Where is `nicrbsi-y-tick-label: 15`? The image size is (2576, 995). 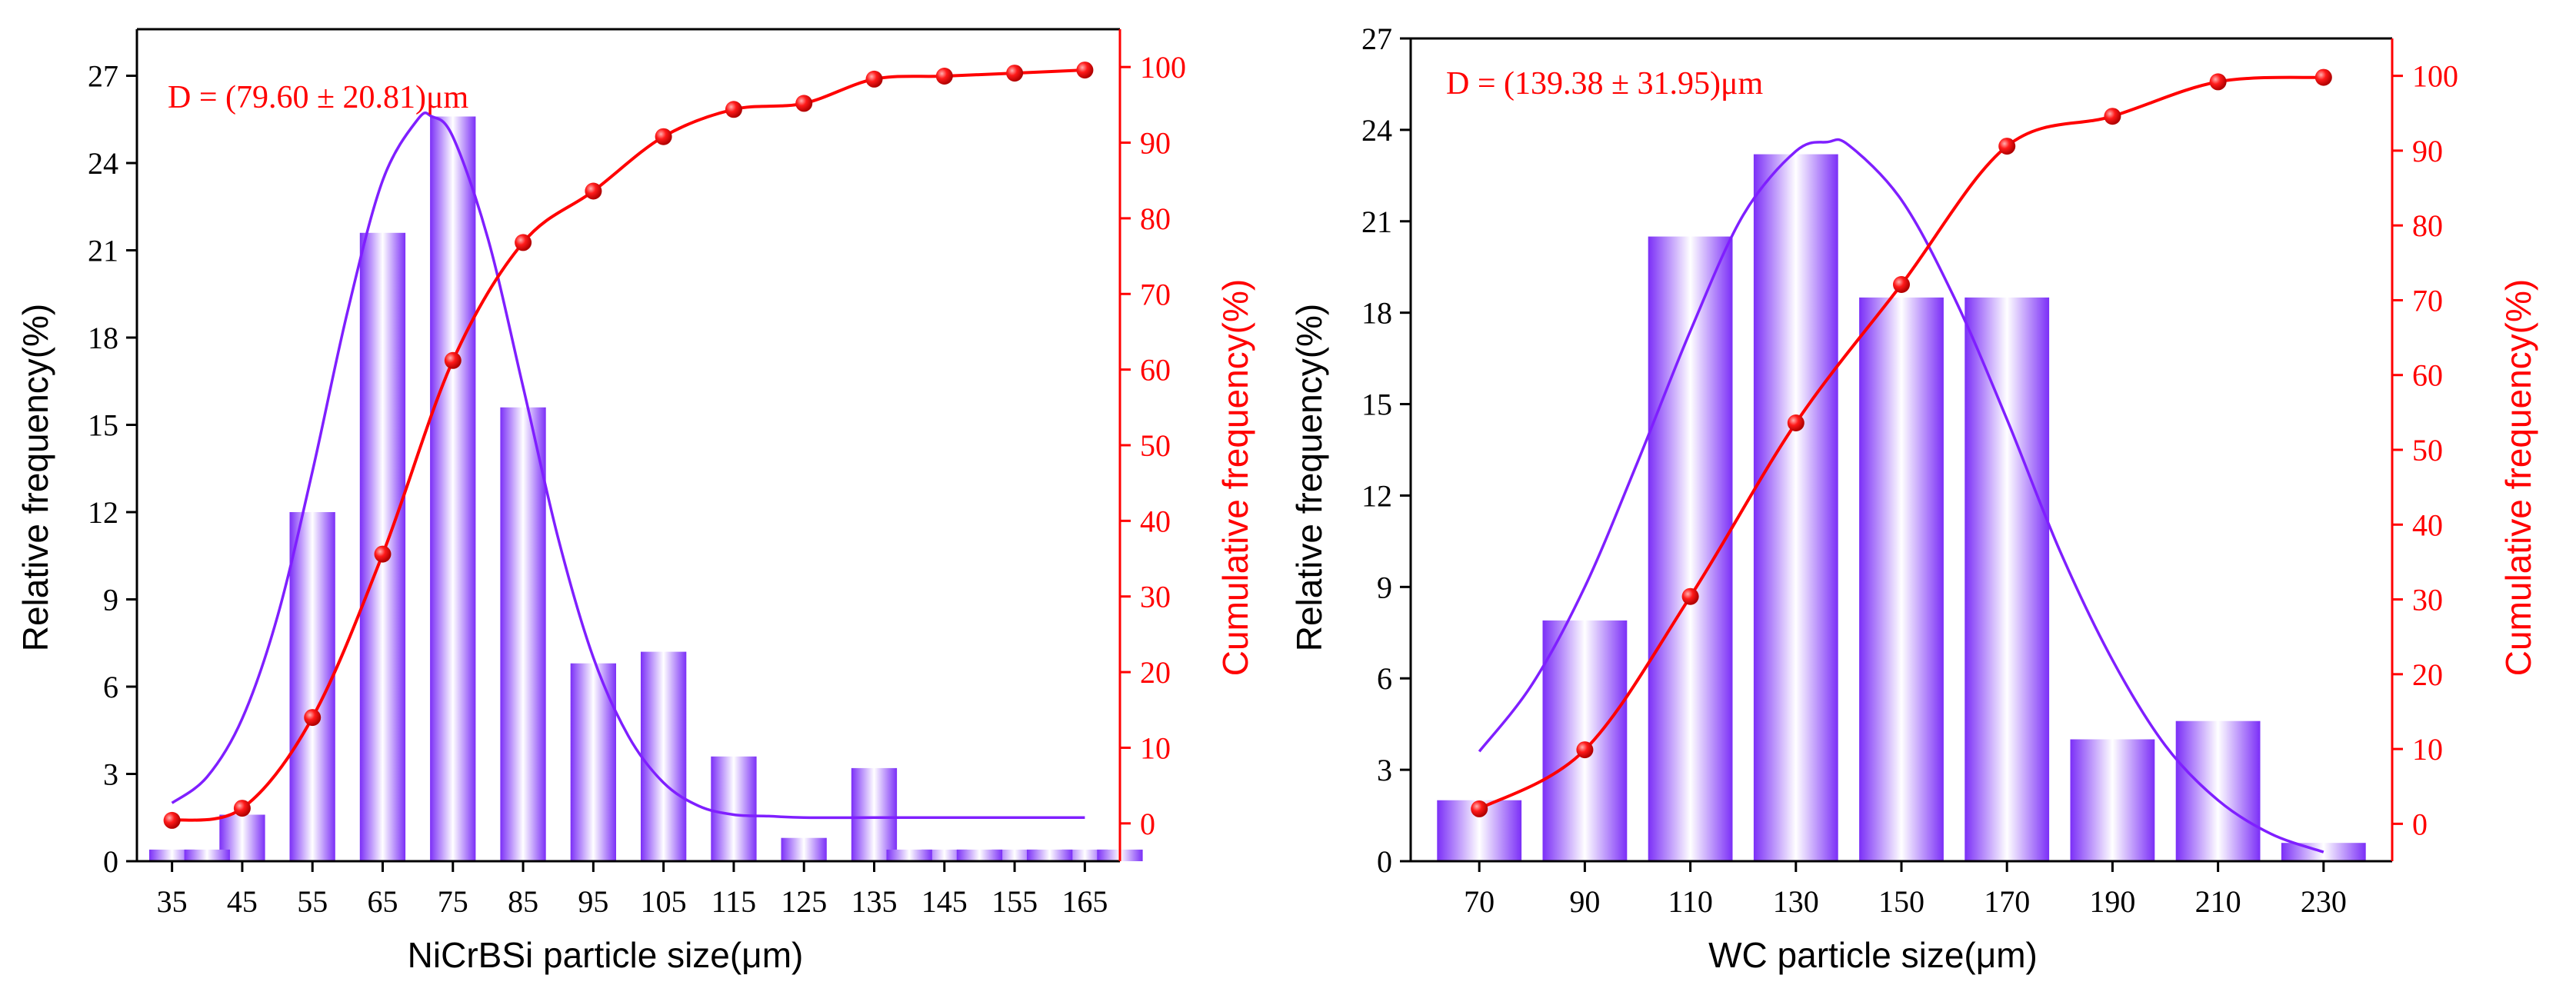 nicrbsi-y-tick-label: 15 is located at coordinates (103, 425).